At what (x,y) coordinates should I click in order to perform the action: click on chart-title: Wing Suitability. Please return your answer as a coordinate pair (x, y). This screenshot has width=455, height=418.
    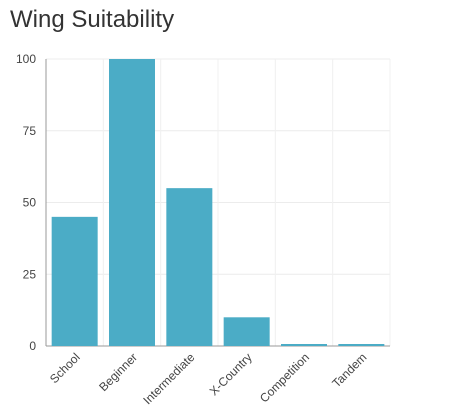
    Looking at the image, I should click on (92, 19).